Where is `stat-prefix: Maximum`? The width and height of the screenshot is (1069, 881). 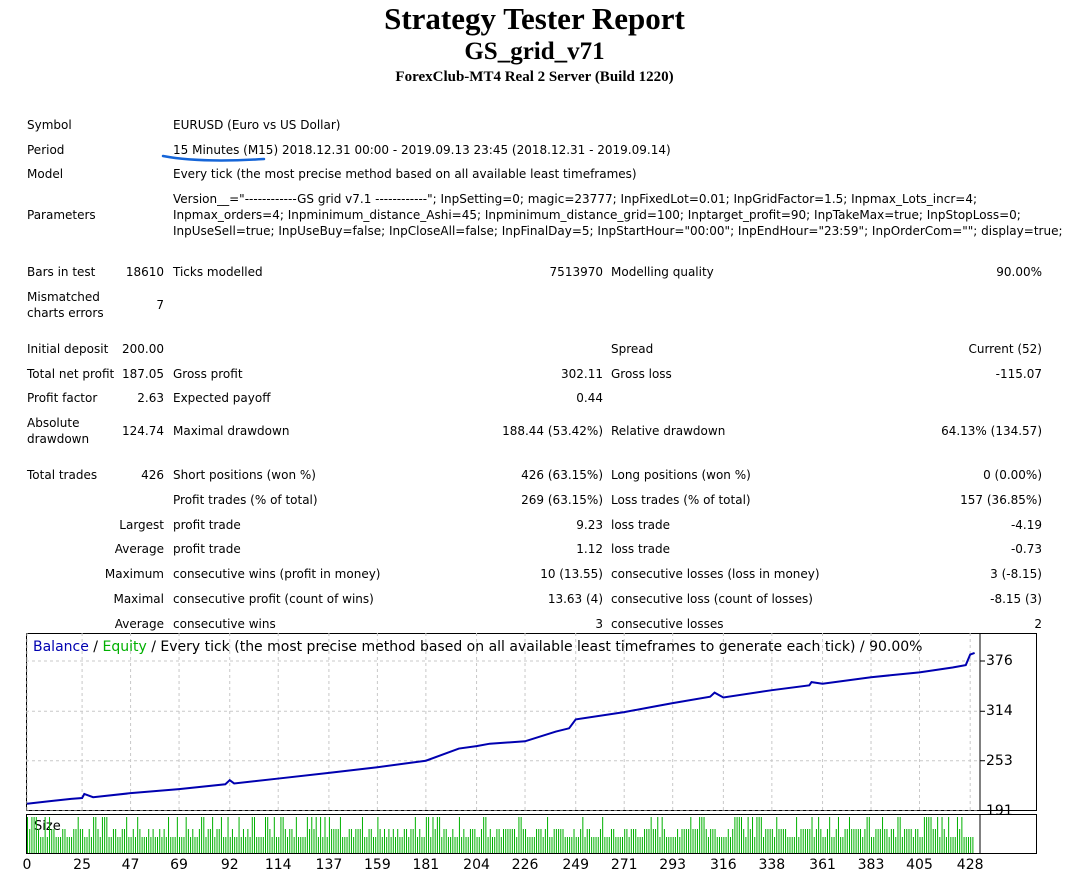 stat-prefix: Maximum is located at coordinates (134, 574).